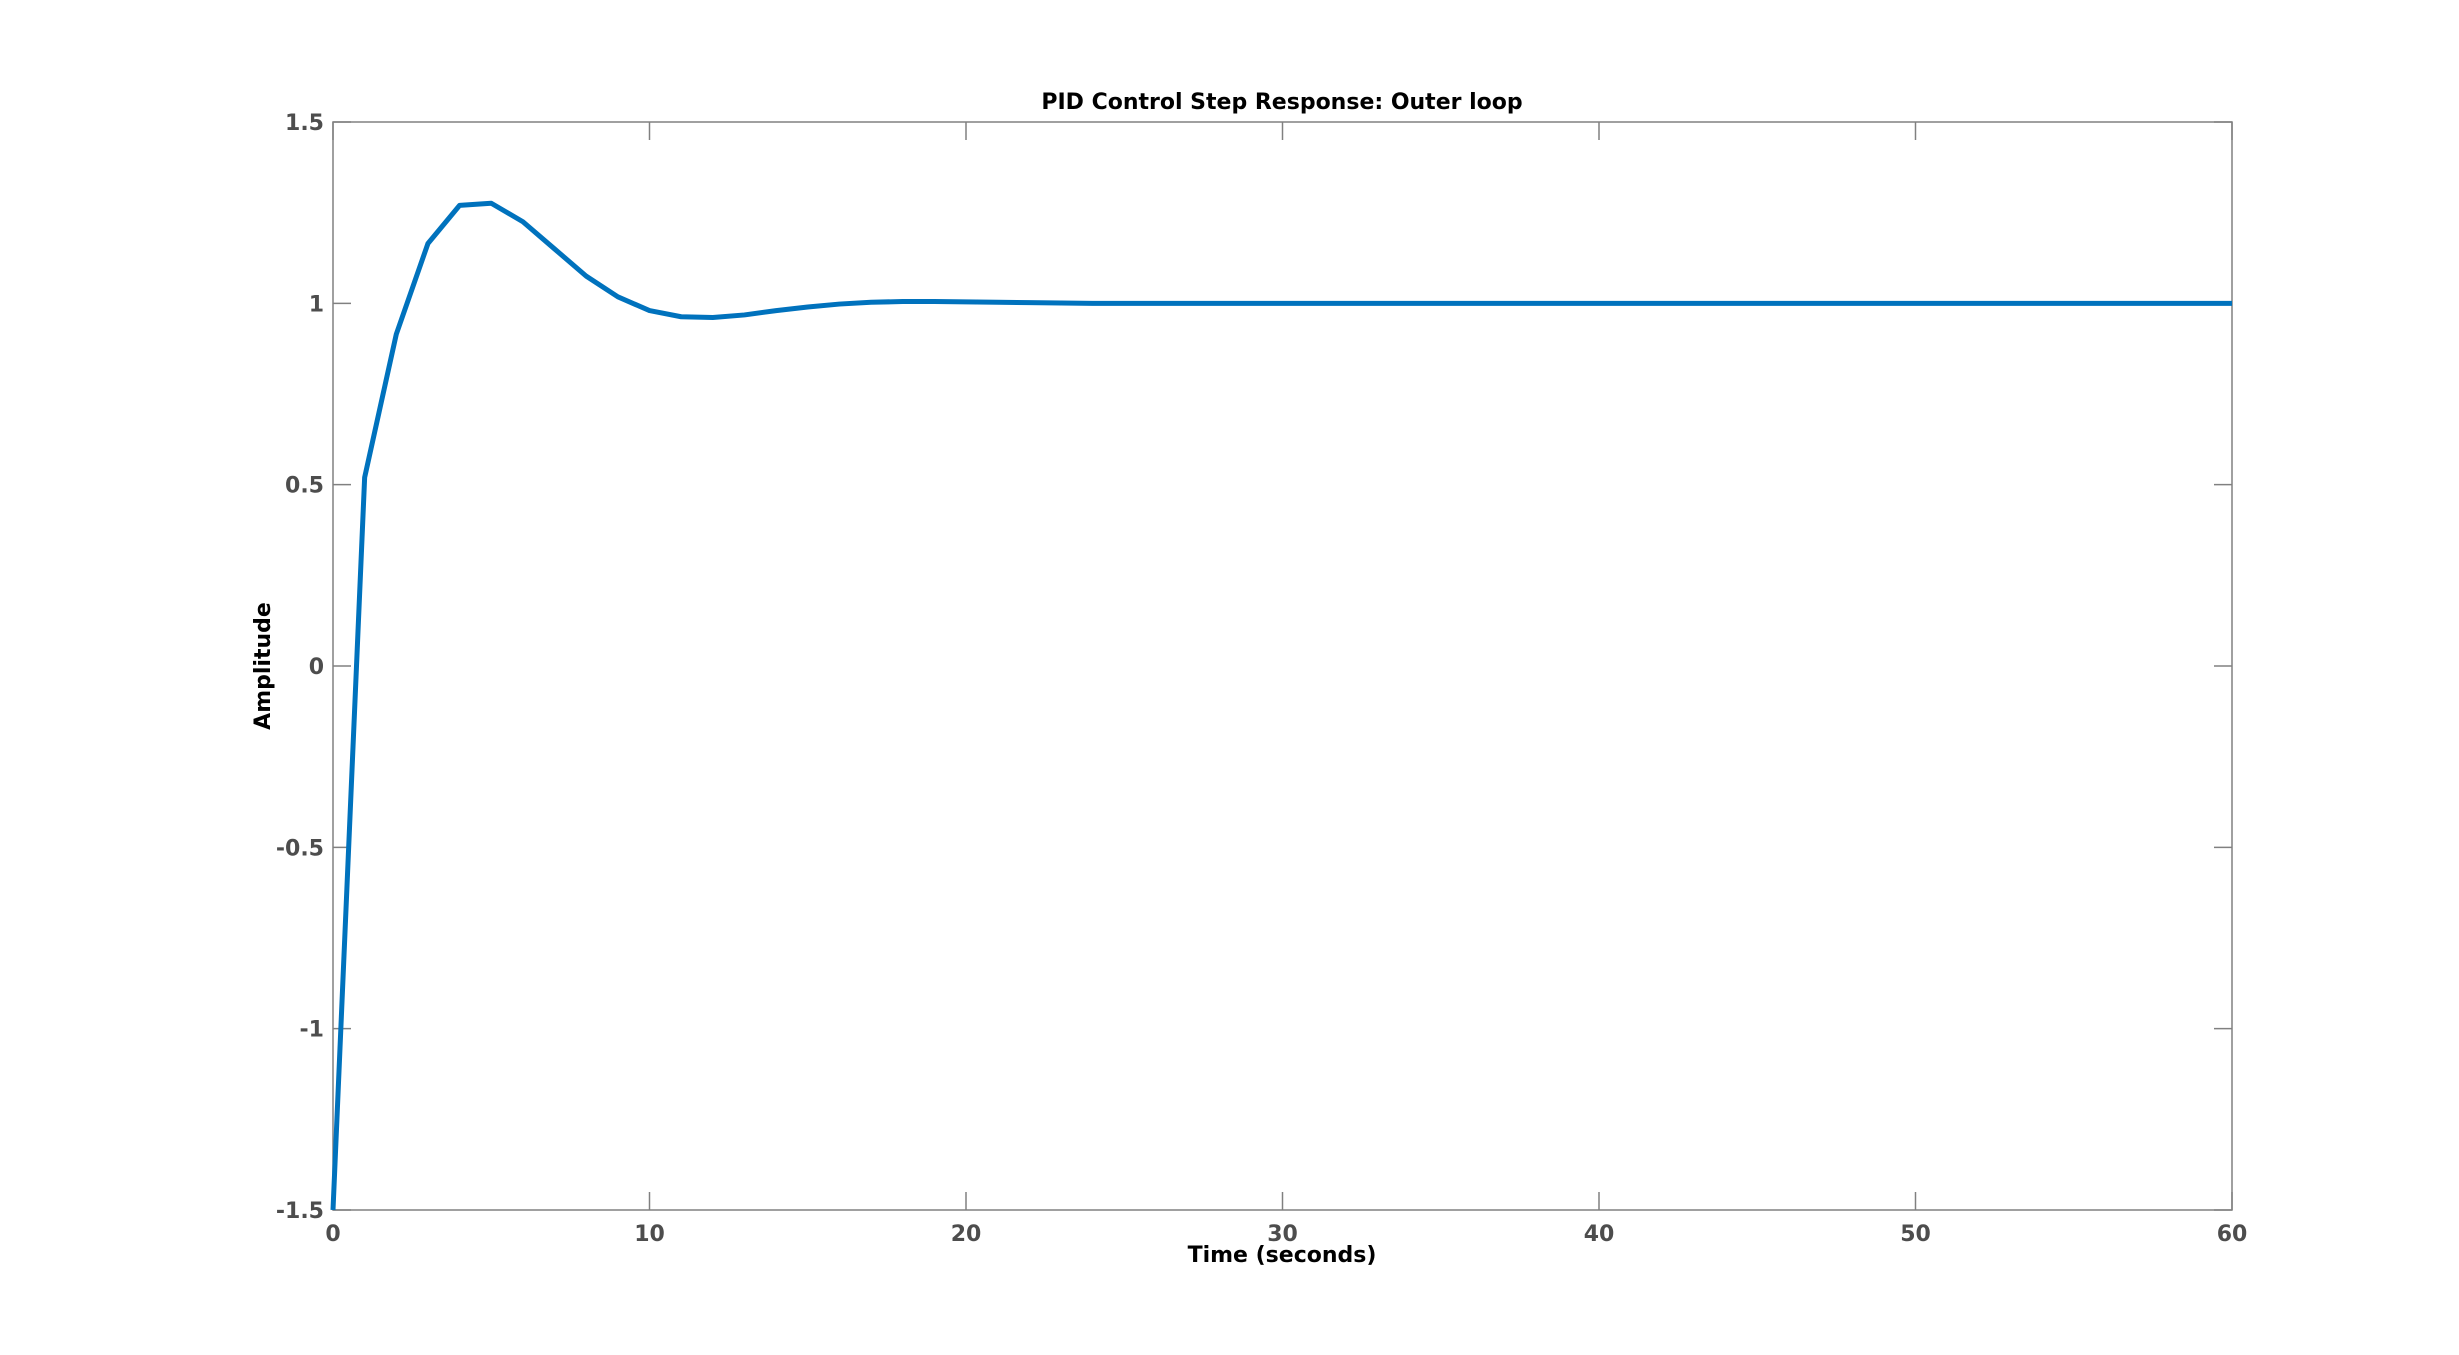 The image size is (2459, 1355). I want to click on x-tick-label: 60, so click(2232, 1234).